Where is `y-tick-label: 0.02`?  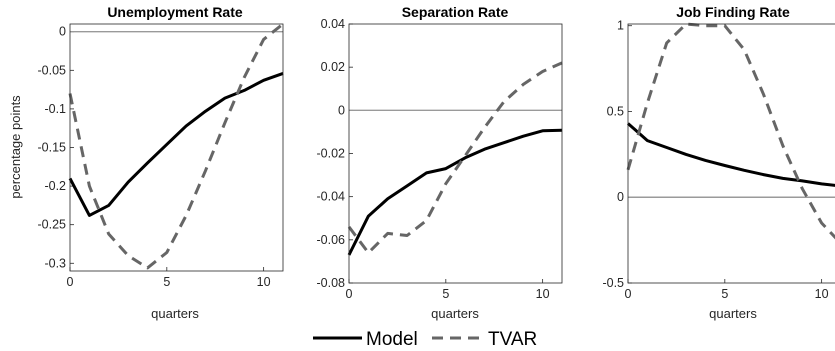
y-tick-label: 0.02 is located at coordinates (333, 67).